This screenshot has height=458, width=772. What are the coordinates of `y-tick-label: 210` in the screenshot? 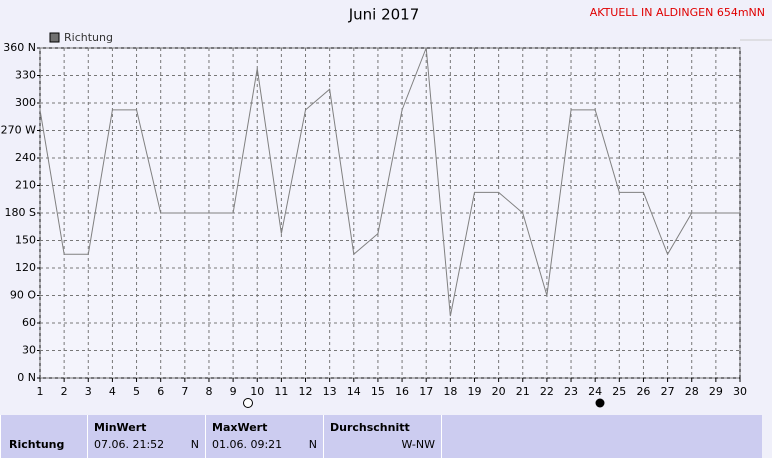 It's located at (25, 185).